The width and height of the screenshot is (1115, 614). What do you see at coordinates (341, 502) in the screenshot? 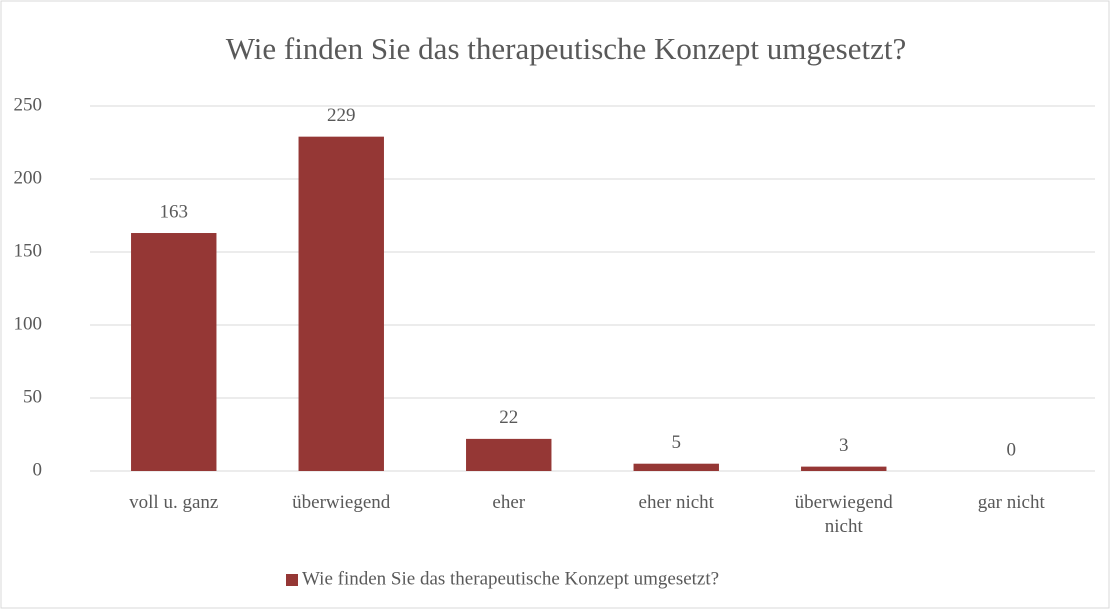
I see `x-tick-label: überwiegend` at bounding box center [341, 502].